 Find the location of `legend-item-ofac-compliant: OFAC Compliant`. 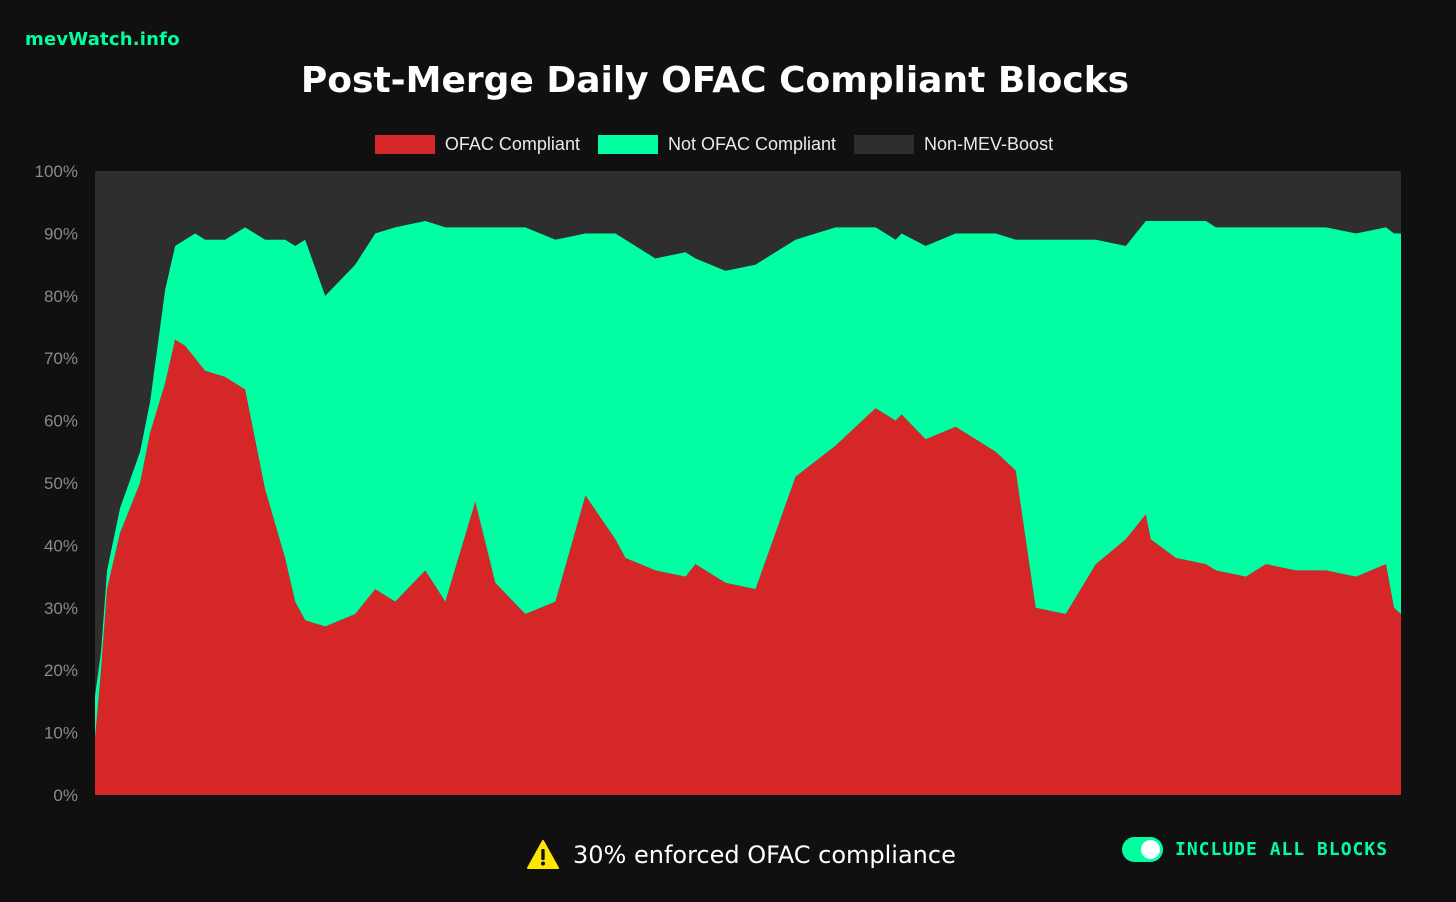

legend-item-ofac-compliant: OFAC Compliant is located at coordinates (477, 144).